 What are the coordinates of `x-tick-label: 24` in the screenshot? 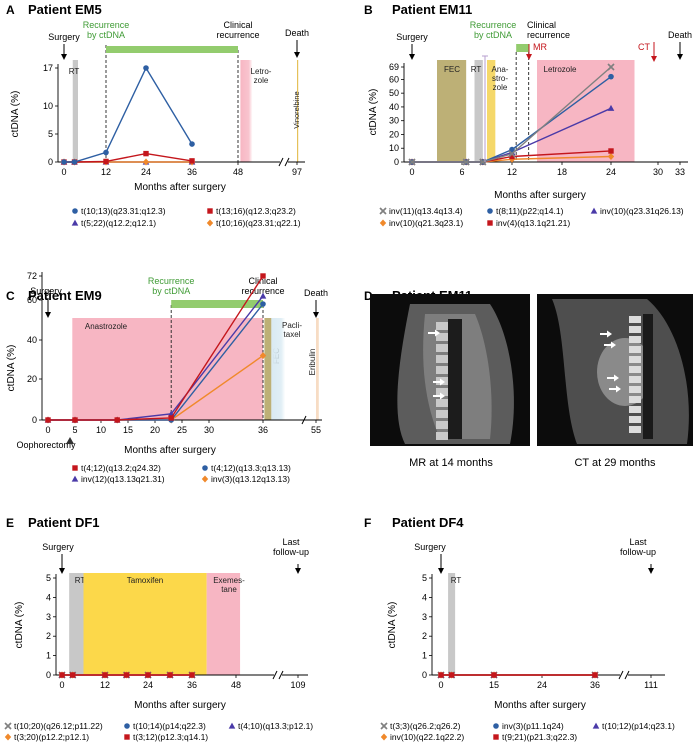 It's located at (542, 685).